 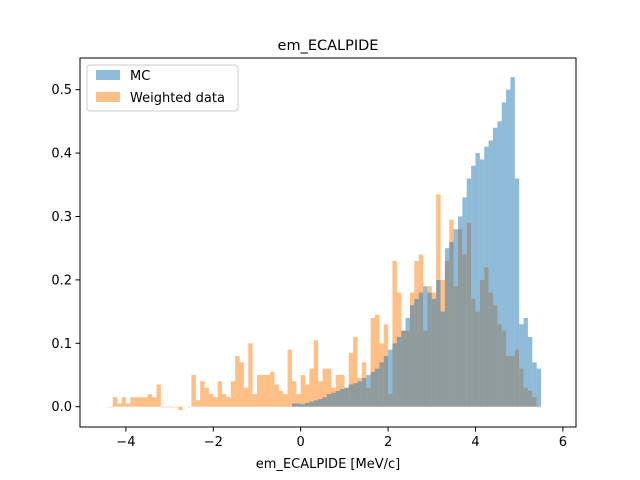 I want to click on legend-swatch-weighted-data, so click(x=108, y=97).